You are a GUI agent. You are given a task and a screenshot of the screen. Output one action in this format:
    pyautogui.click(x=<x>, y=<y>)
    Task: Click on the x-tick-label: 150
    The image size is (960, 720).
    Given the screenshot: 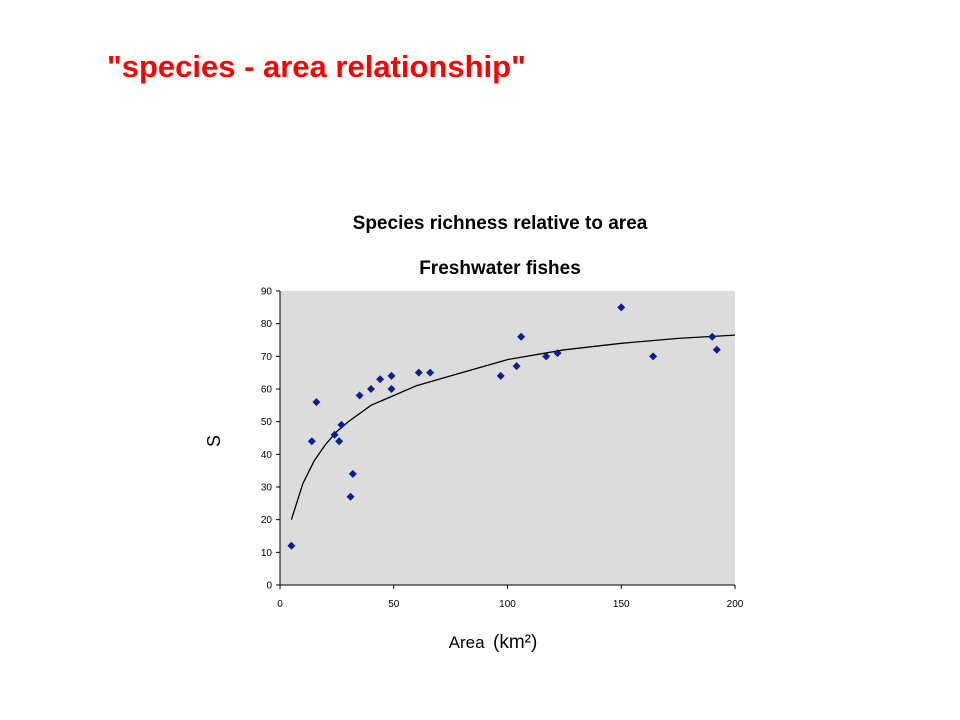 What is the action you would take?
    pyautogui.click(x=621, y=604)
    